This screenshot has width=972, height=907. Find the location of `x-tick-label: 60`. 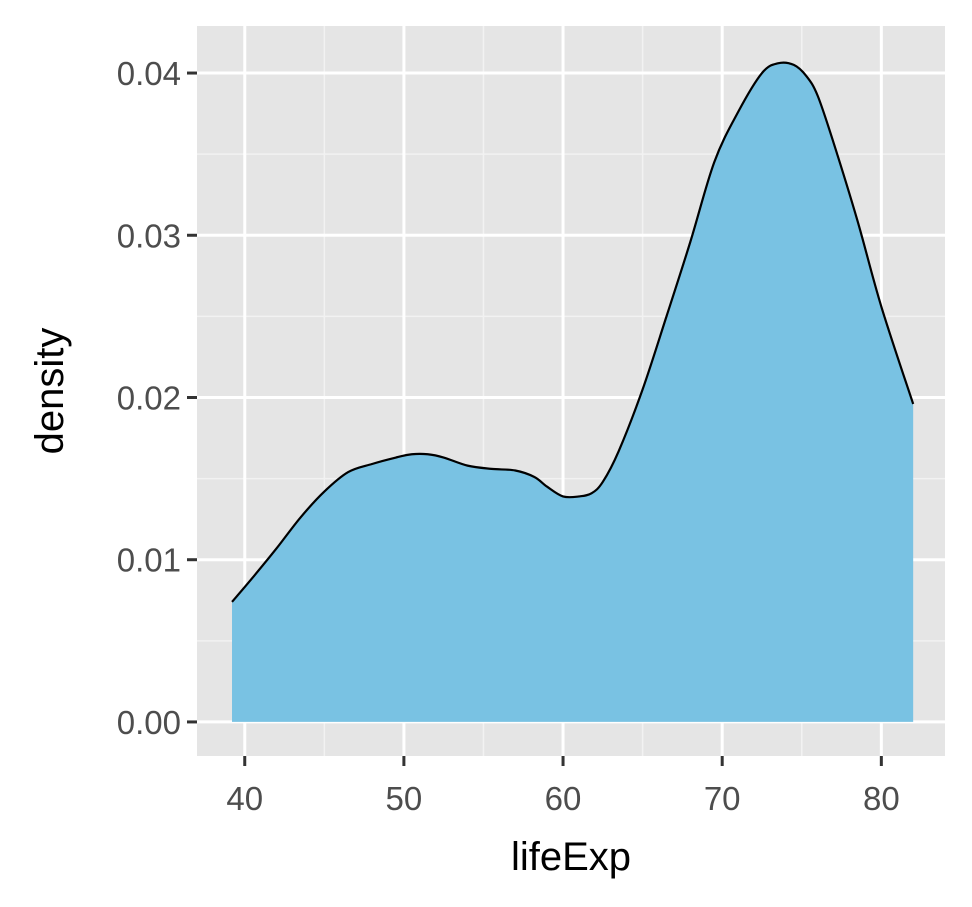

x-tick-label: 60 is located at coordinates (563, 798).